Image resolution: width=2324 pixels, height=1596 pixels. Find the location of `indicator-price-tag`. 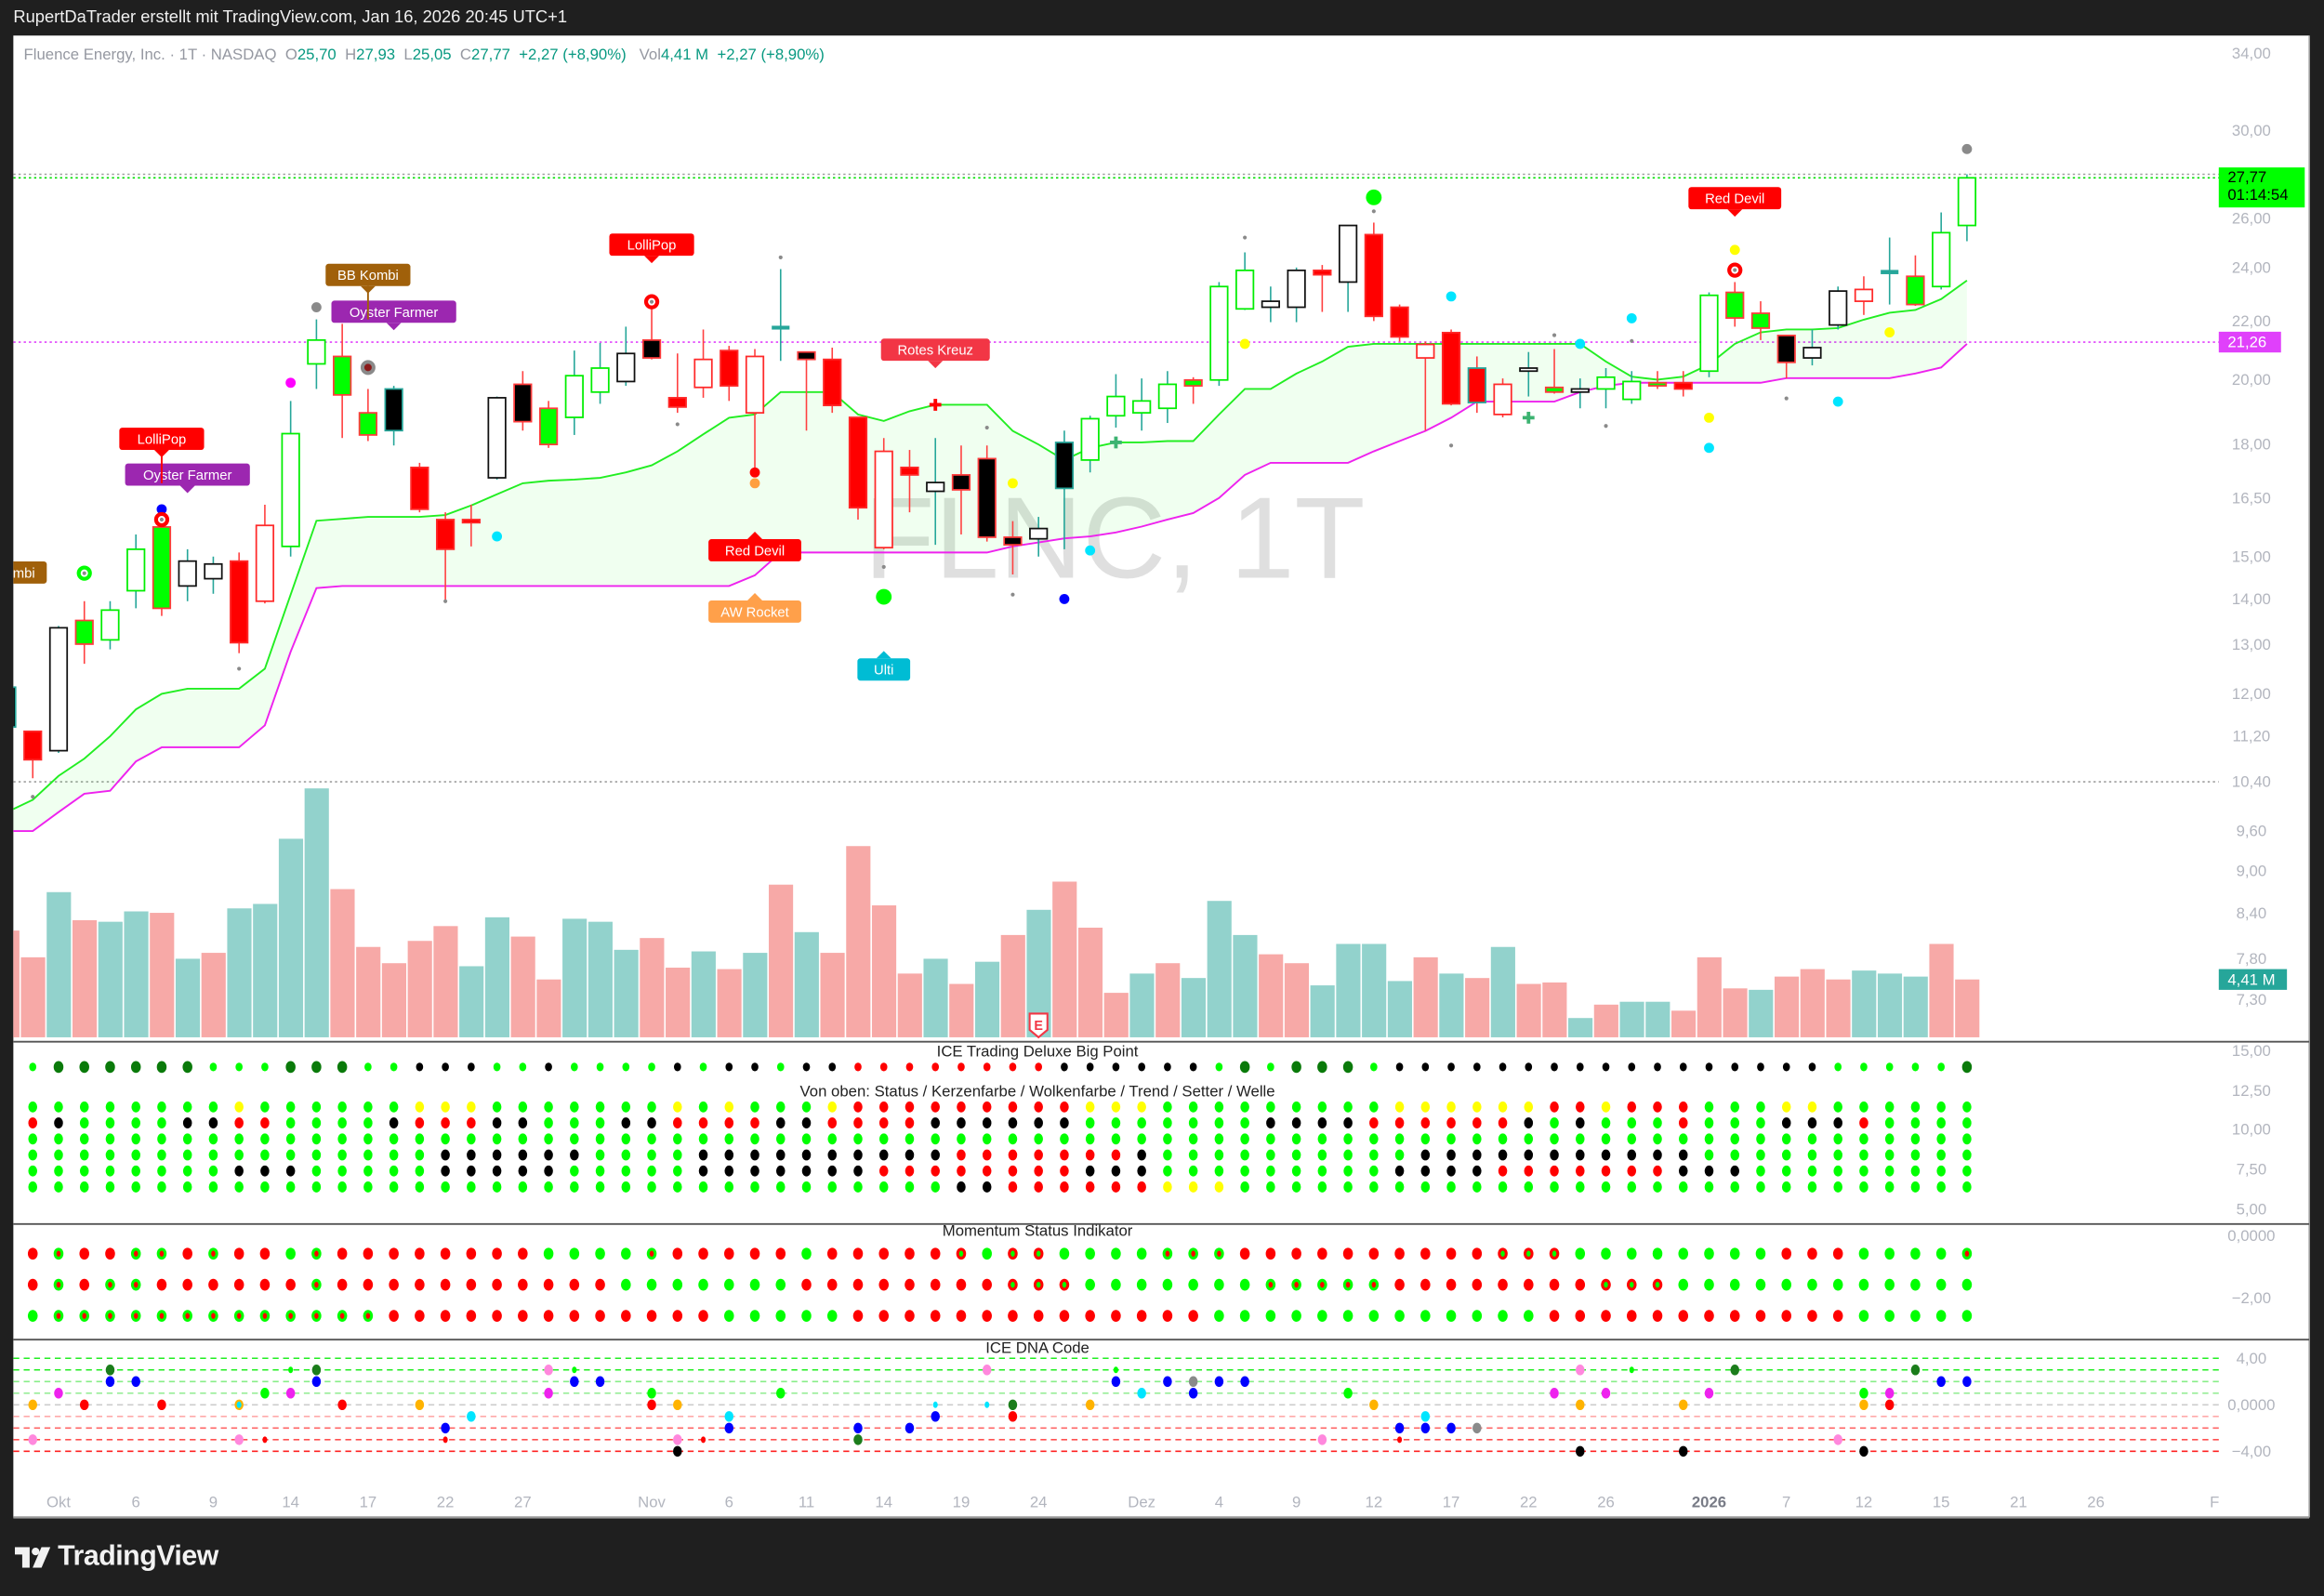

indicator-price-tag is located at coordinates (2249, 342).